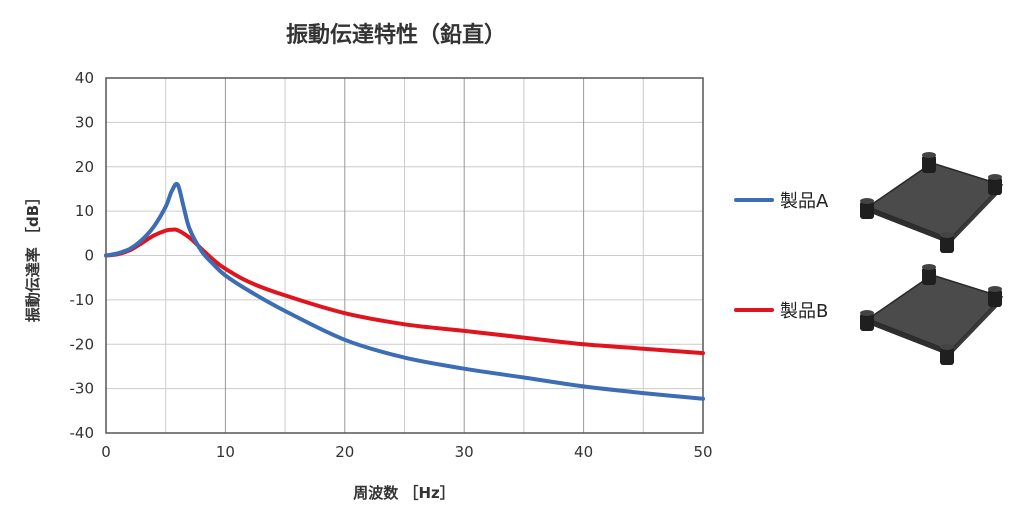 This screenshot has width=1024, height=512. I want to click on y-tick-label: 20, so click(84, 167).